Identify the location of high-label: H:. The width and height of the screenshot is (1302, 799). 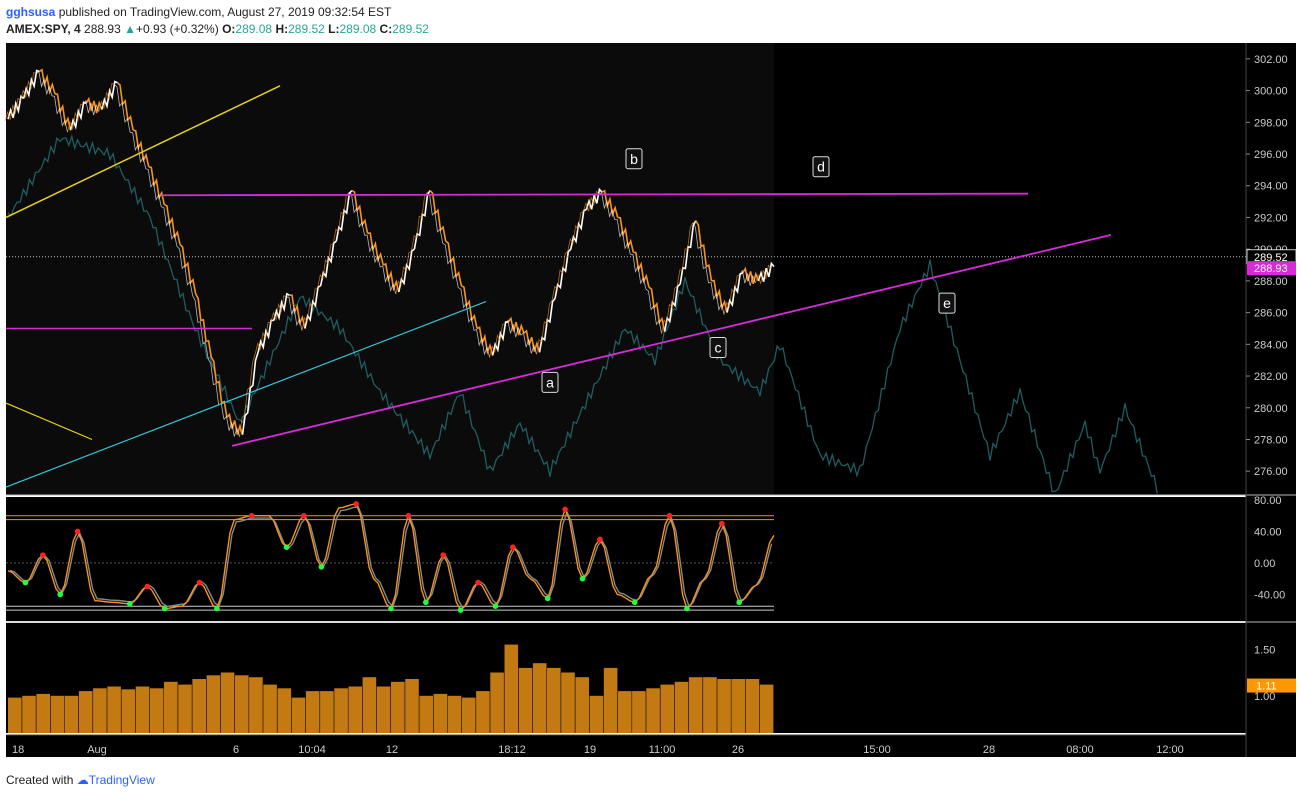
(282, 29).